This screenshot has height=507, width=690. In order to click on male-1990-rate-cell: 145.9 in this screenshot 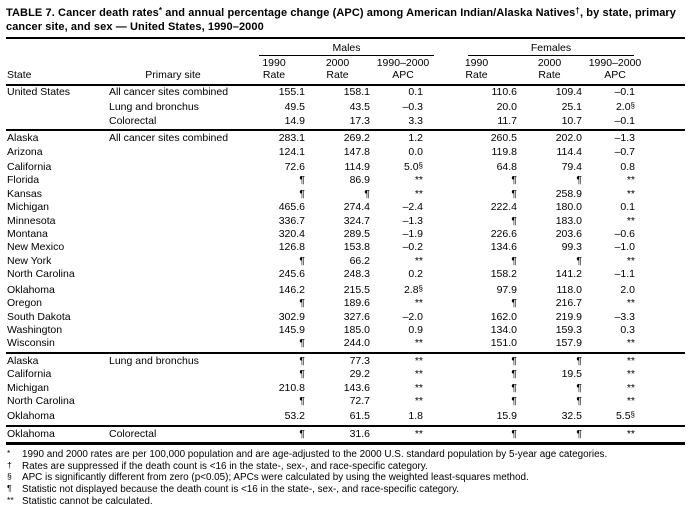, I will do `click(291, 329)`.